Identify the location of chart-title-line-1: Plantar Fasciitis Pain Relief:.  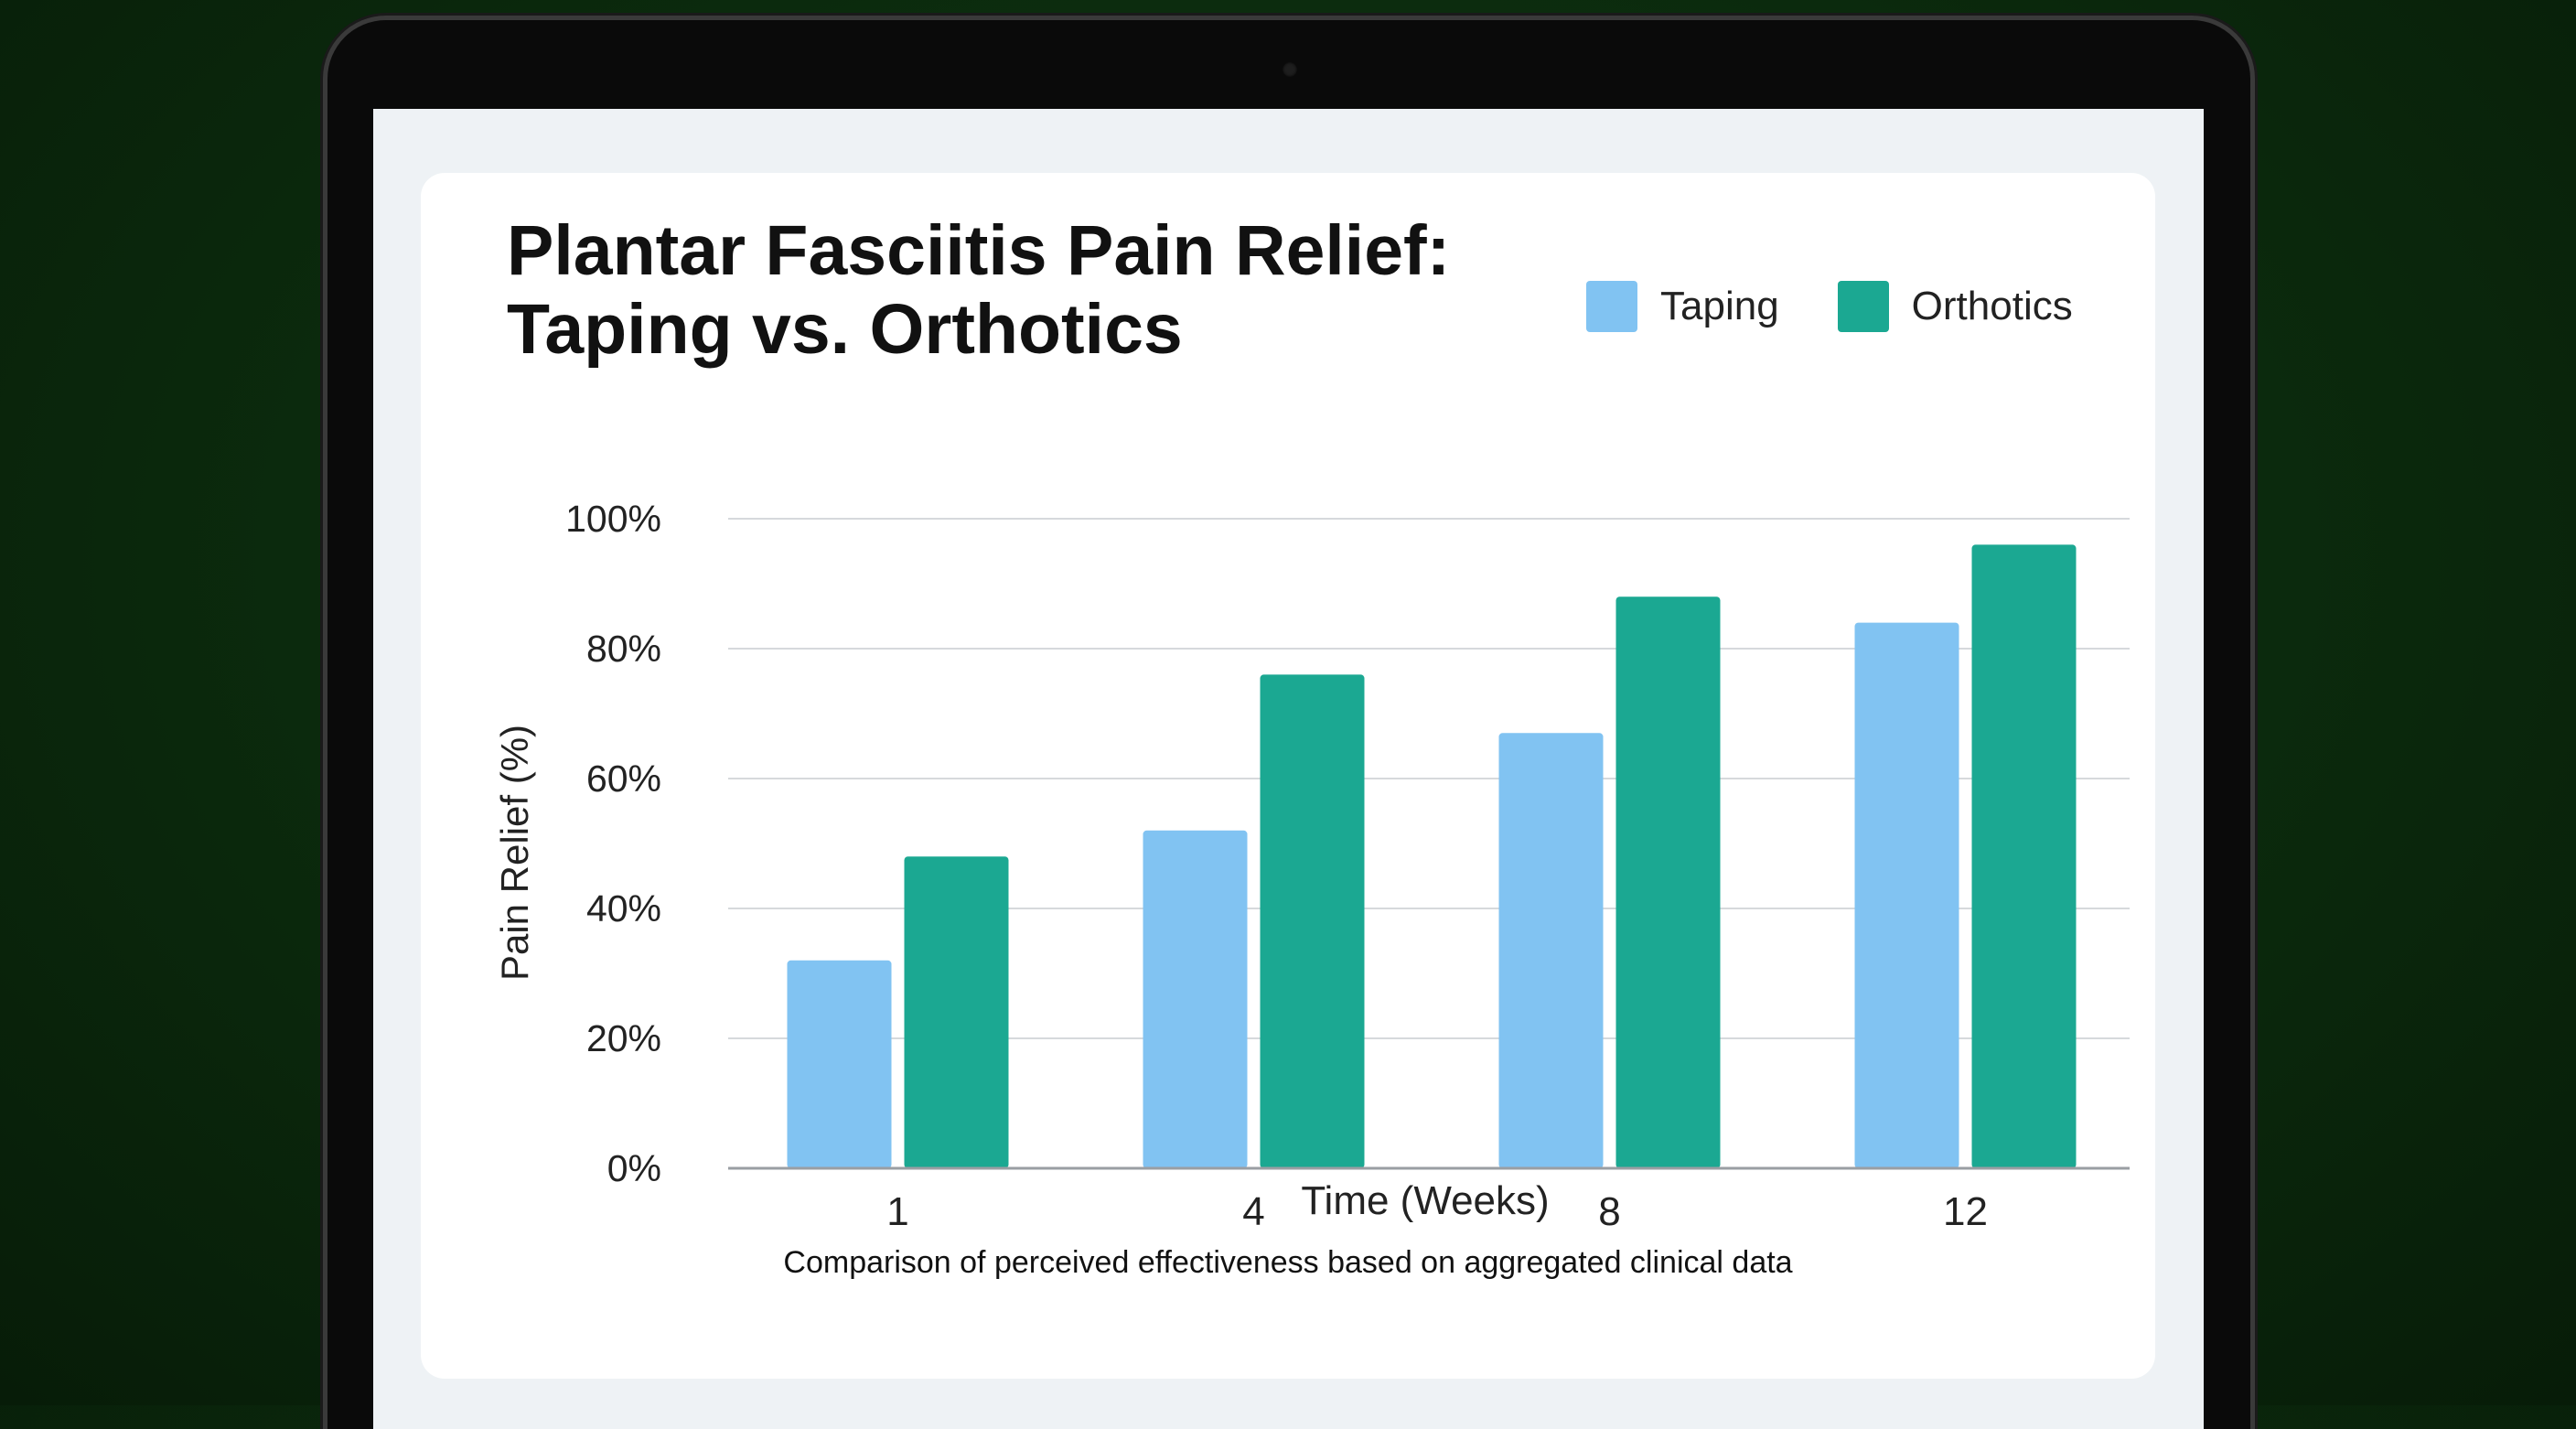
(979, 251).